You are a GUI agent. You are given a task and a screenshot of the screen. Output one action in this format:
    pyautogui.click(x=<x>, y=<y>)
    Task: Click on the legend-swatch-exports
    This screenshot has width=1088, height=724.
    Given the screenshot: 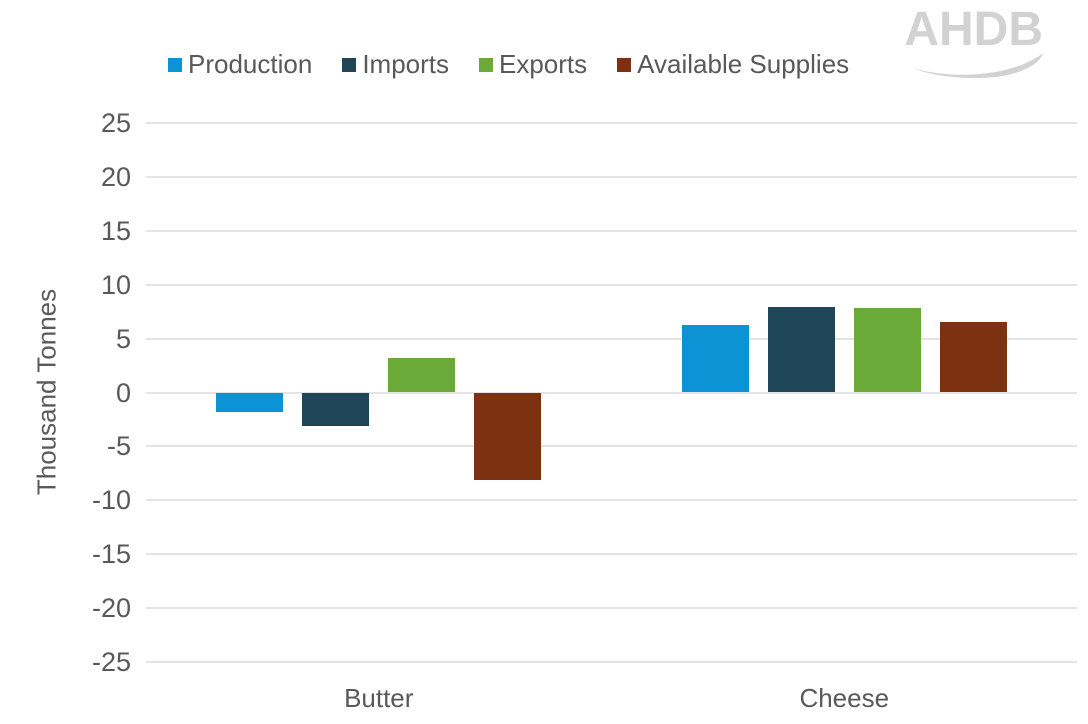 What is the action you would take?
    pyautogui.click(x=486, y=64)
    